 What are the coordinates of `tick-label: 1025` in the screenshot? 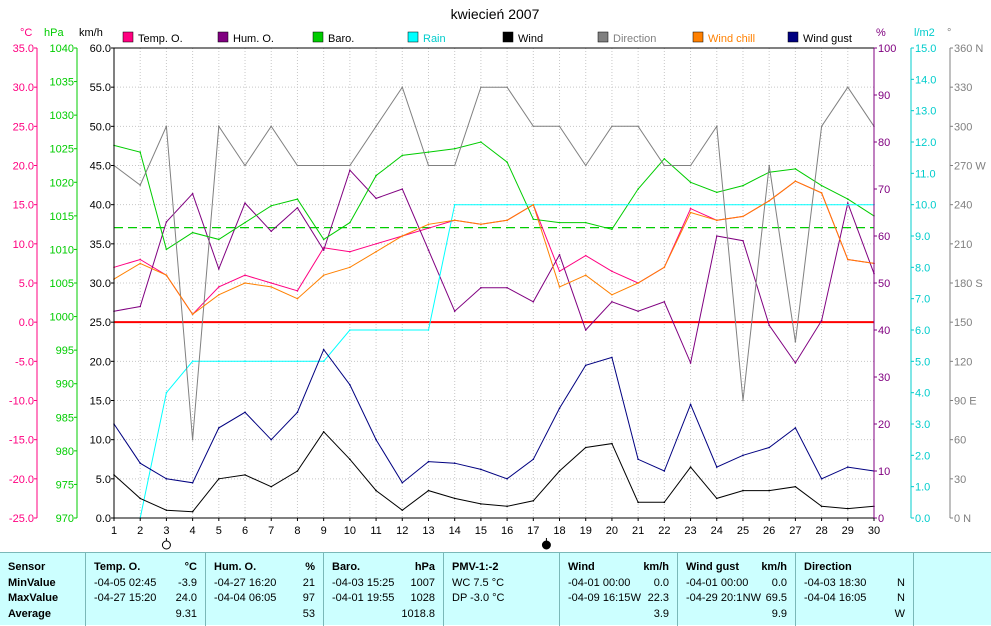 It's located at (62, 150).